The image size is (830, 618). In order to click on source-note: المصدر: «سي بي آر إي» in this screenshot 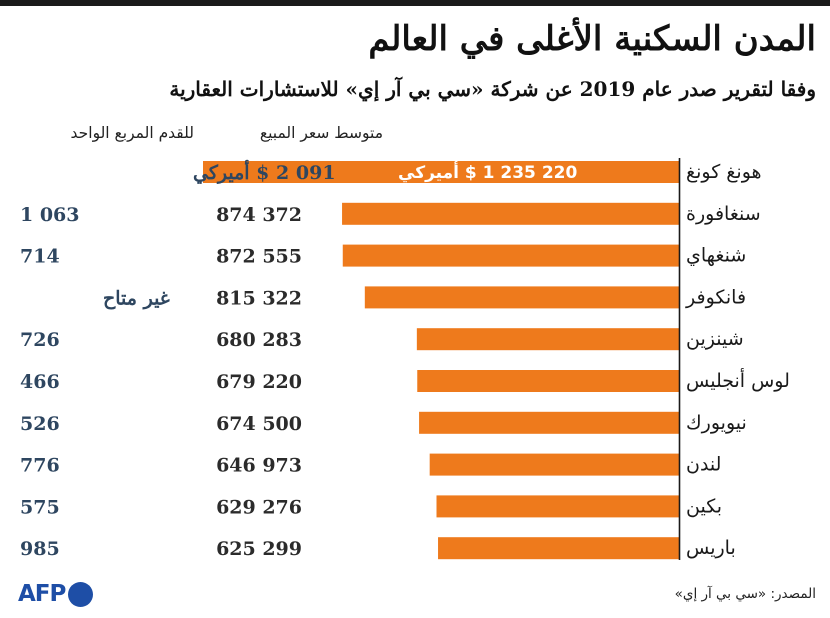, I will do `click(745, 594)`.